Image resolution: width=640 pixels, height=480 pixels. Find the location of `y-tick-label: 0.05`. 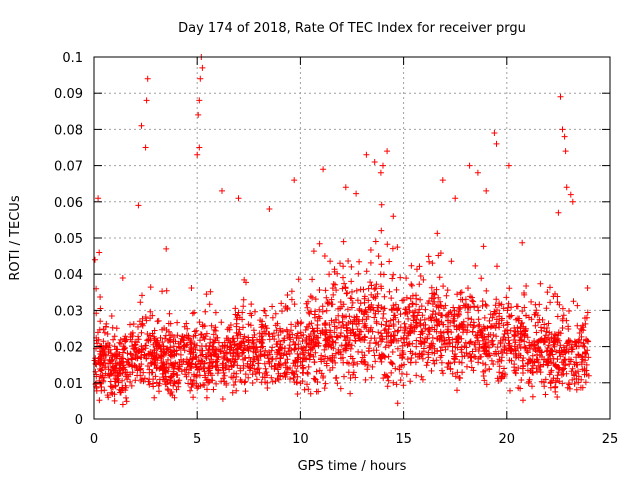

y-tick-label: 0.05 is located at coordinates (68, 239).